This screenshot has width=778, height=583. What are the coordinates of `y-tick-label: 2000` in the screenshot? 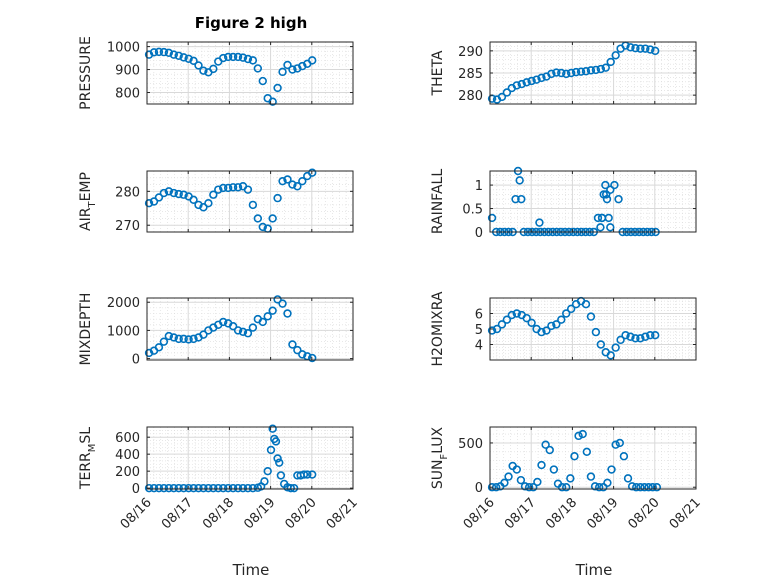 It's located at (123, 303).